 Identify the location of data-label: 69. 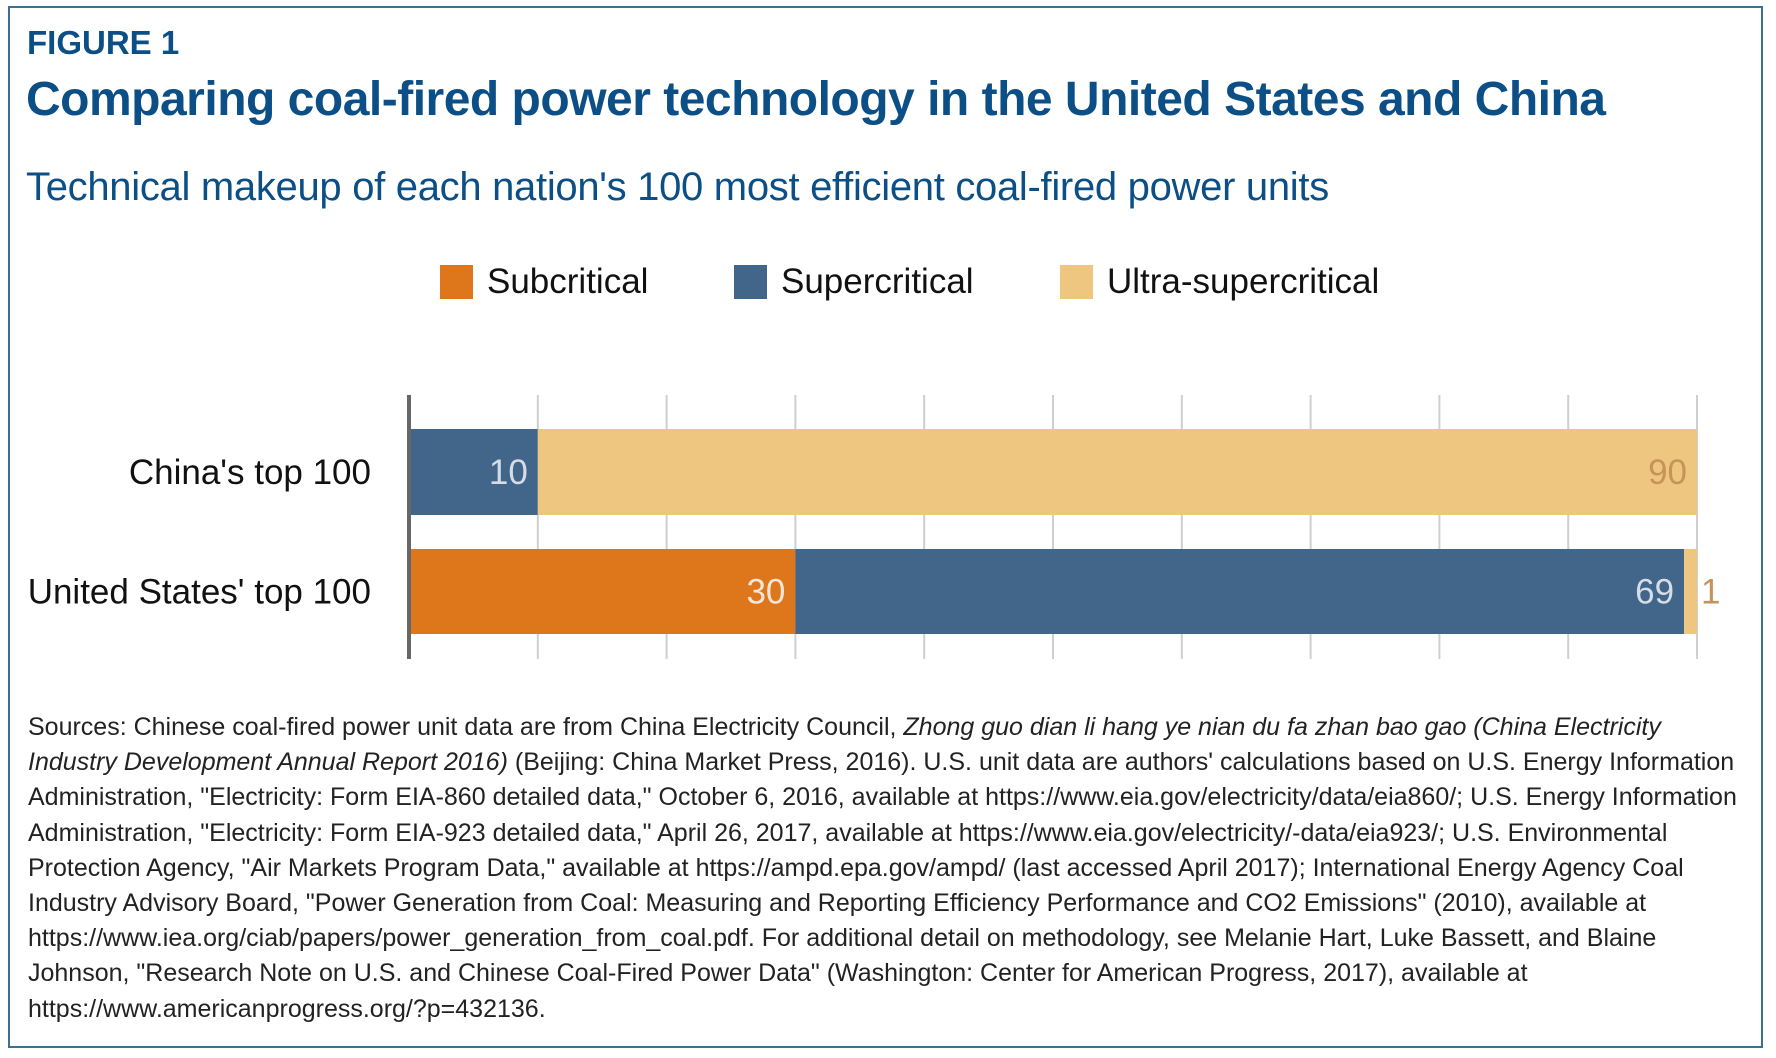
(1654, 592).